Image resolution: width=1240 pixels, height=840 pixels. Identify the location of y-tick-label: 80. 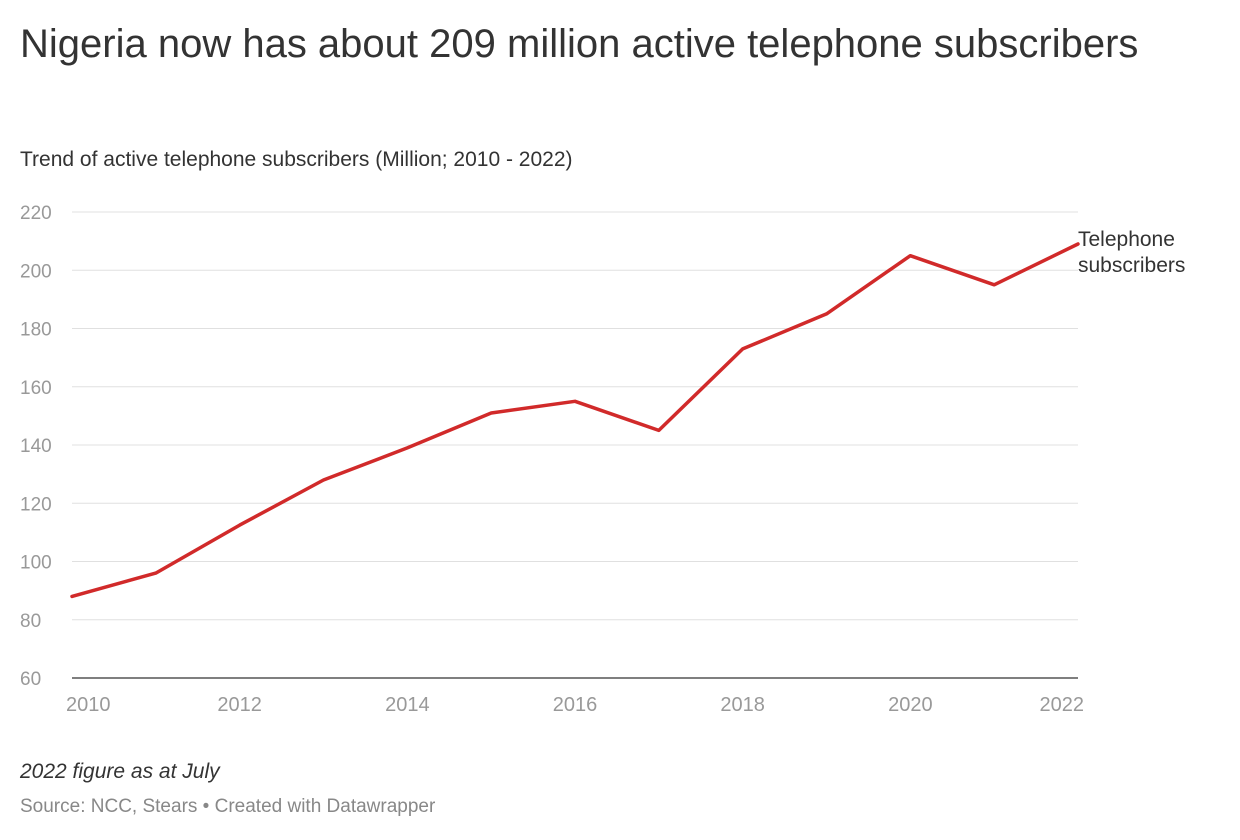
(30, 621).